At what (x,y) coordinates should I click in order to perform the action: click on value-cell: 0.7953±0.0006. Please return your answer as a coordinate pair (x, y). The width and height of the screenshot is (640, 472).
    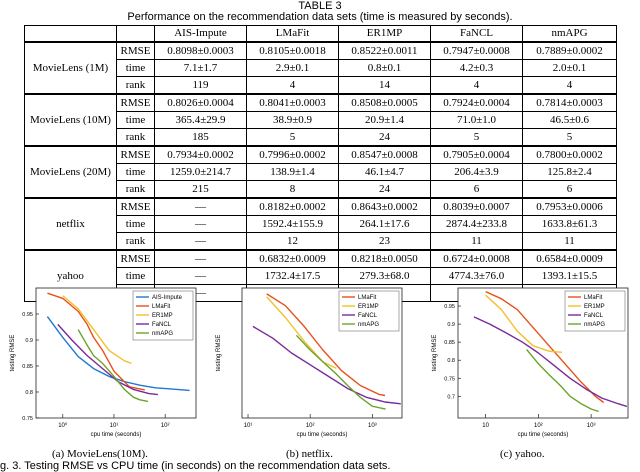
    Looking at the image, I should click on (569, 206).